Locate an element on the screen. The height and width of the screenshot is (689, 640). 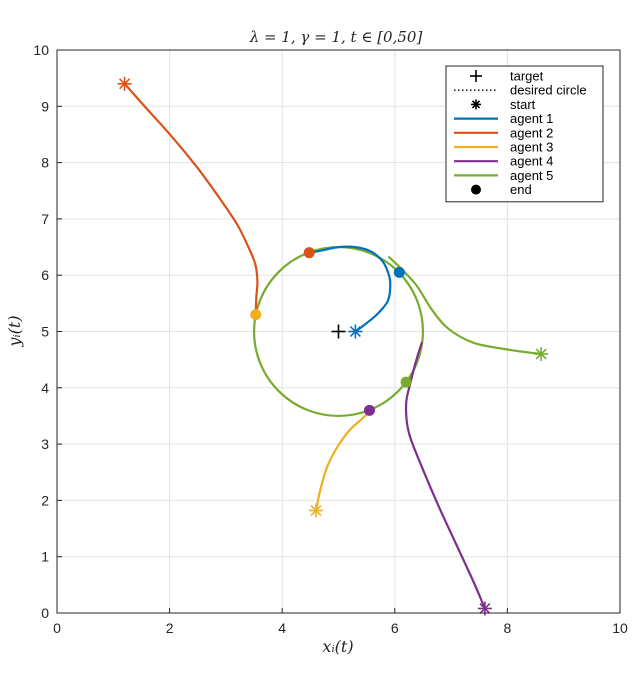
legend-label: agent 3 is located at coordinates (531, 147).